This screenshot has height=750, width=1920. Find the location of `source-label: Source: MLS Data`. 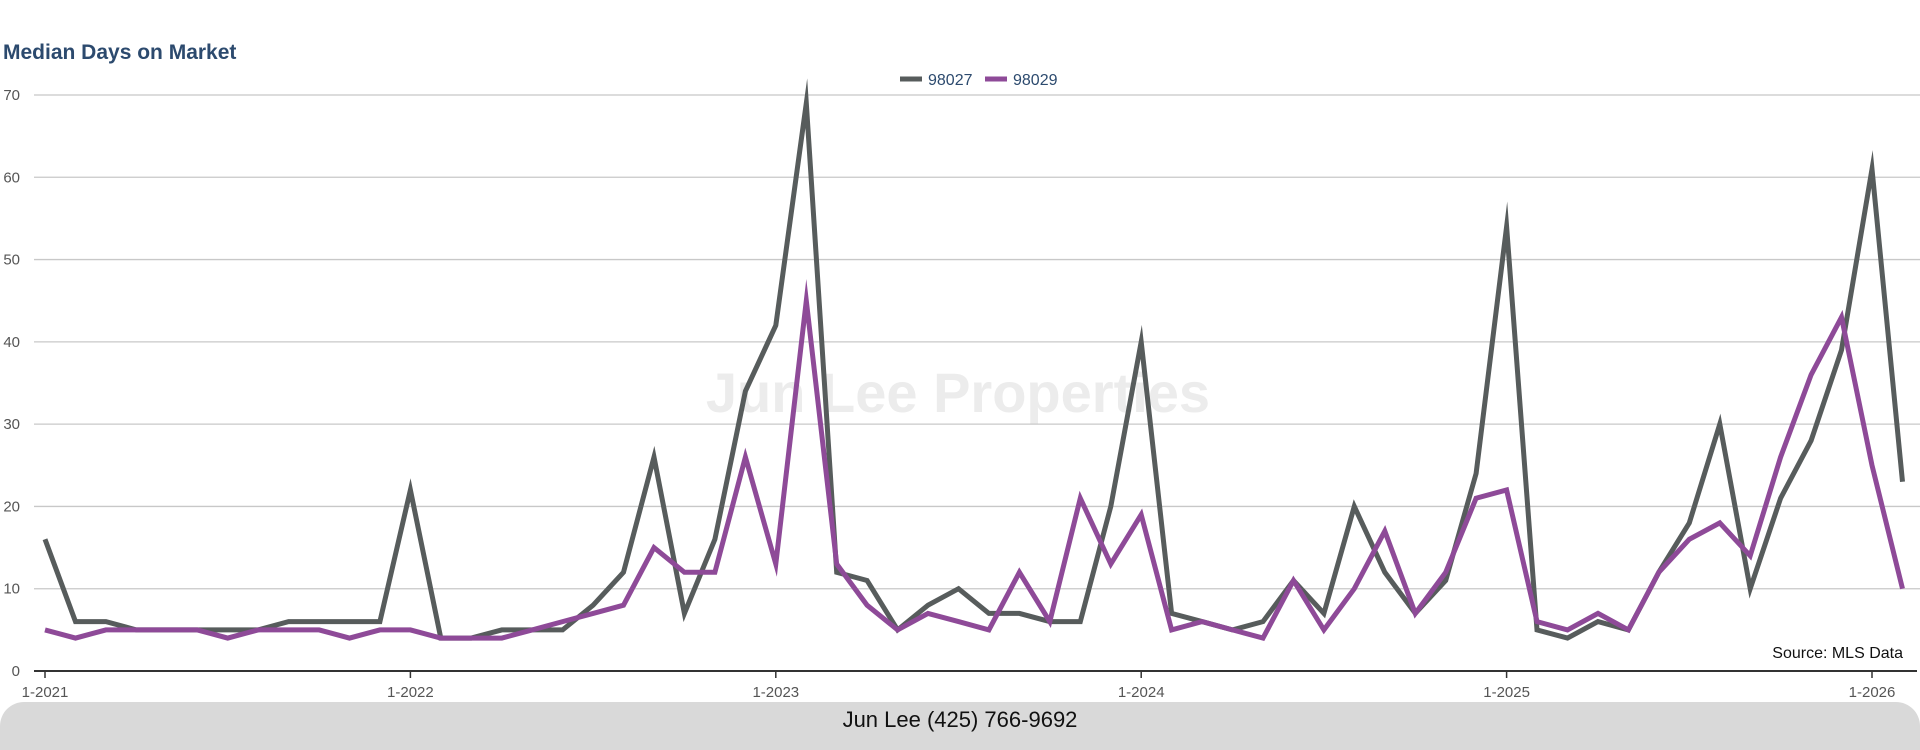

source-label: Source: MLS Data is located at coordinates (1837, 653).